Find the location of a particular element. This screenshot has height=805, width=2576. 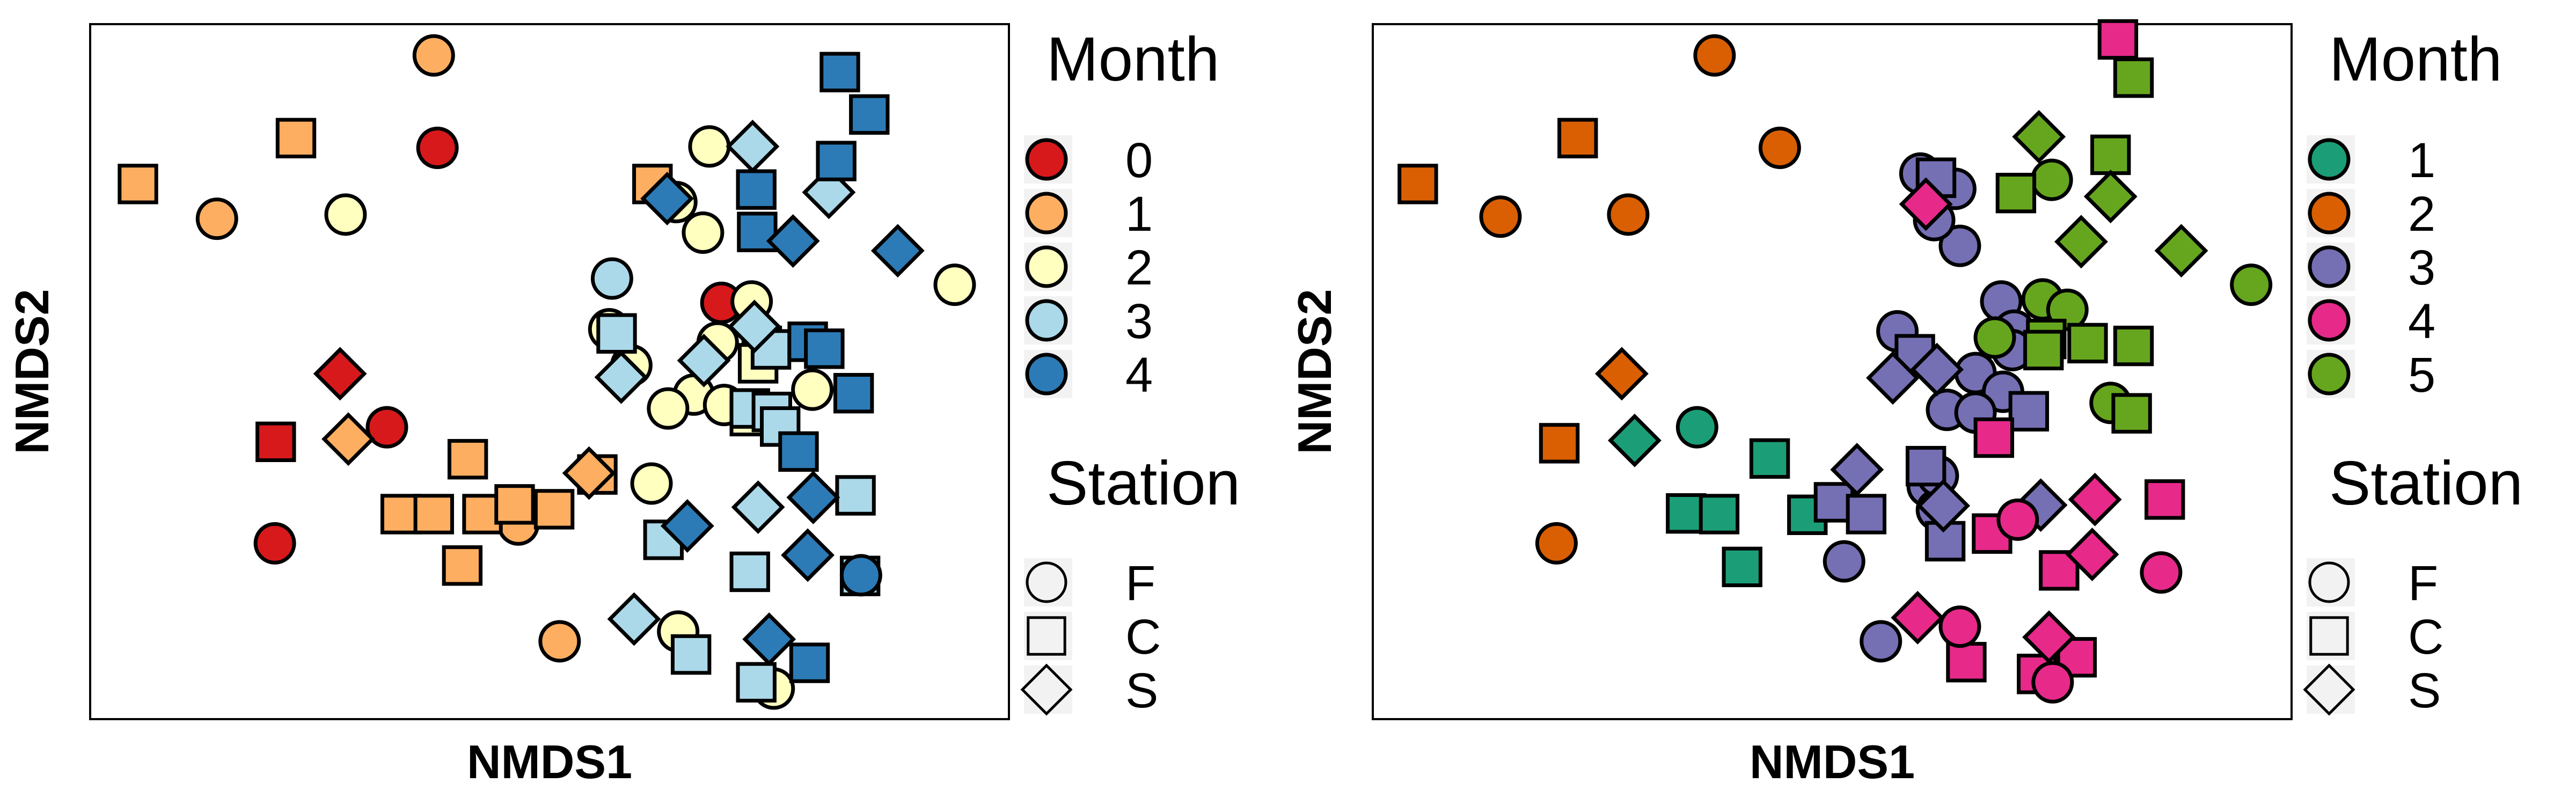

legend-label-month: 1 is located at coordinates (2421, 160).